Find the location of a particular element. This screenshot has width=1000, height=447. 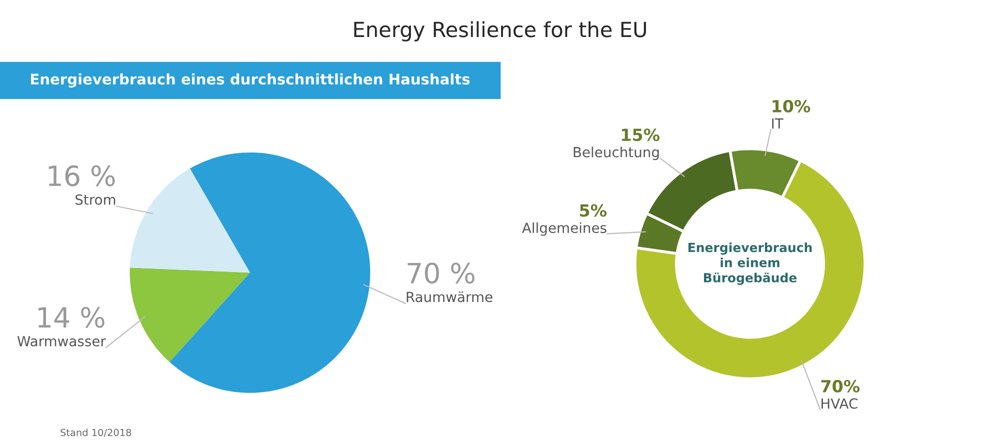

slice-label: Allgemeines is located at coordinates (564, 229).